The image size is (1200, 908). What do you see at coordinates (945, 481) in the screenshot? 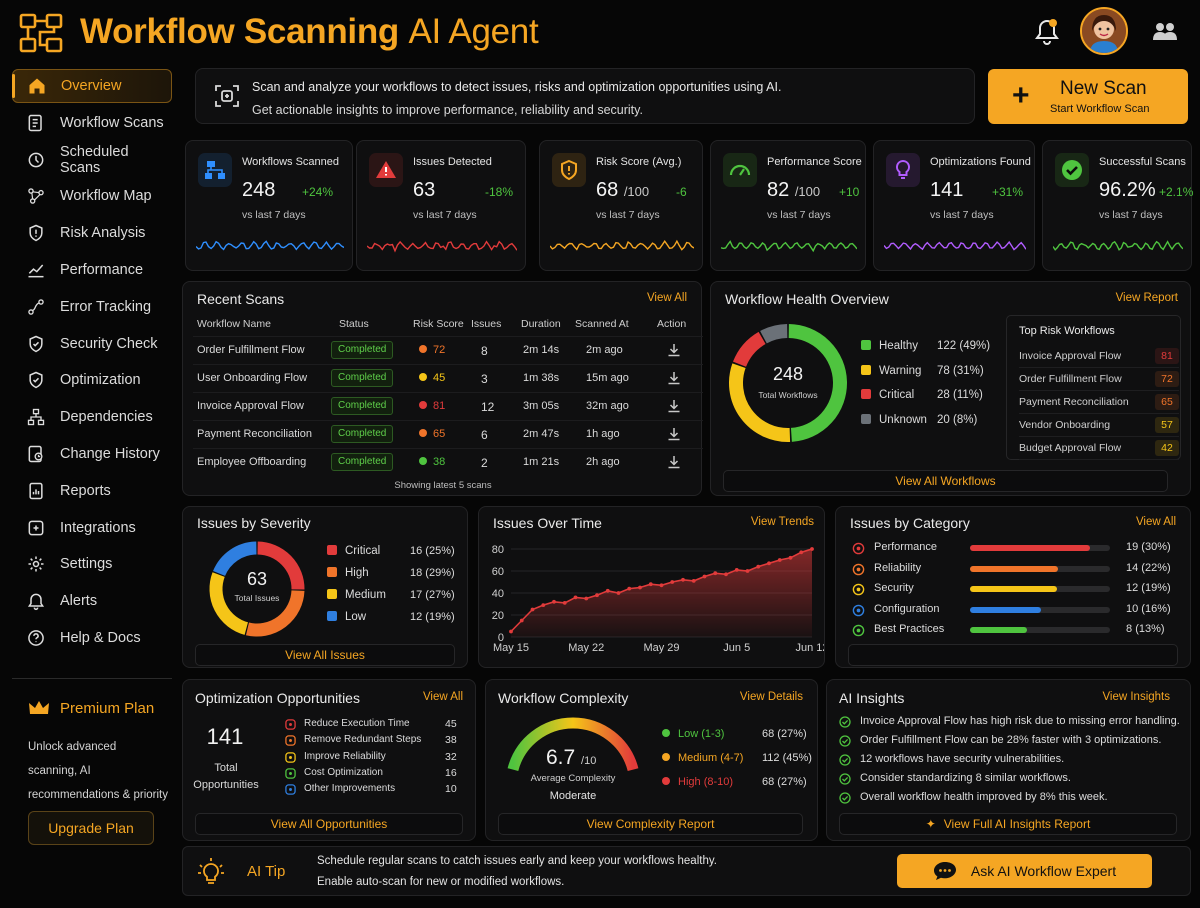
I see `view-all-workflows-button: View All Workflows` at bounding box center [945, 481].